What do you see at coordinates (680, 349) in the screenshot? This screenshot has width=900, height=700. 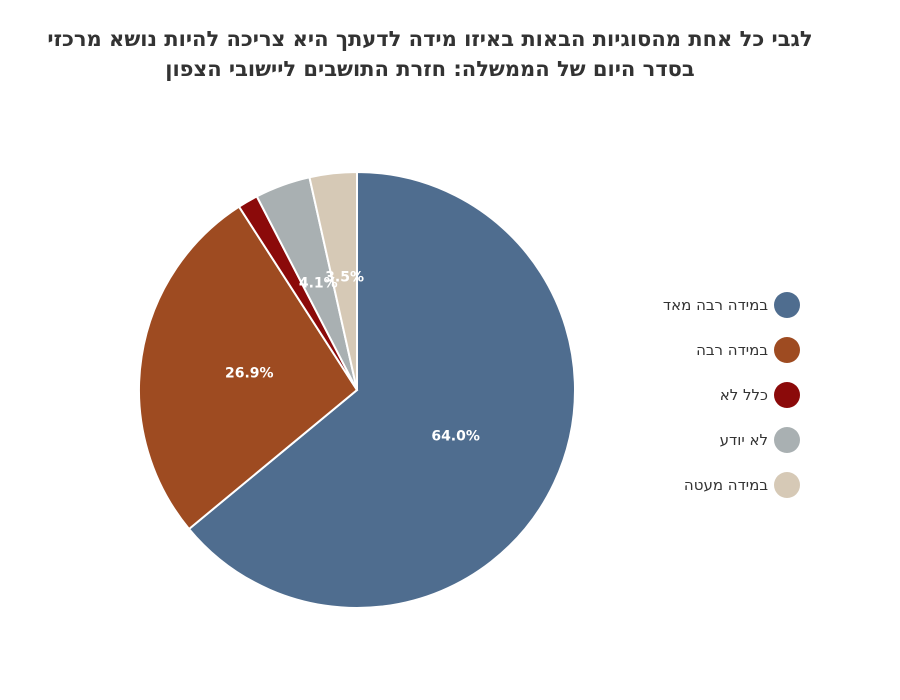 I see `legend-item: במידה רבה` at bounding box center [680, 349].